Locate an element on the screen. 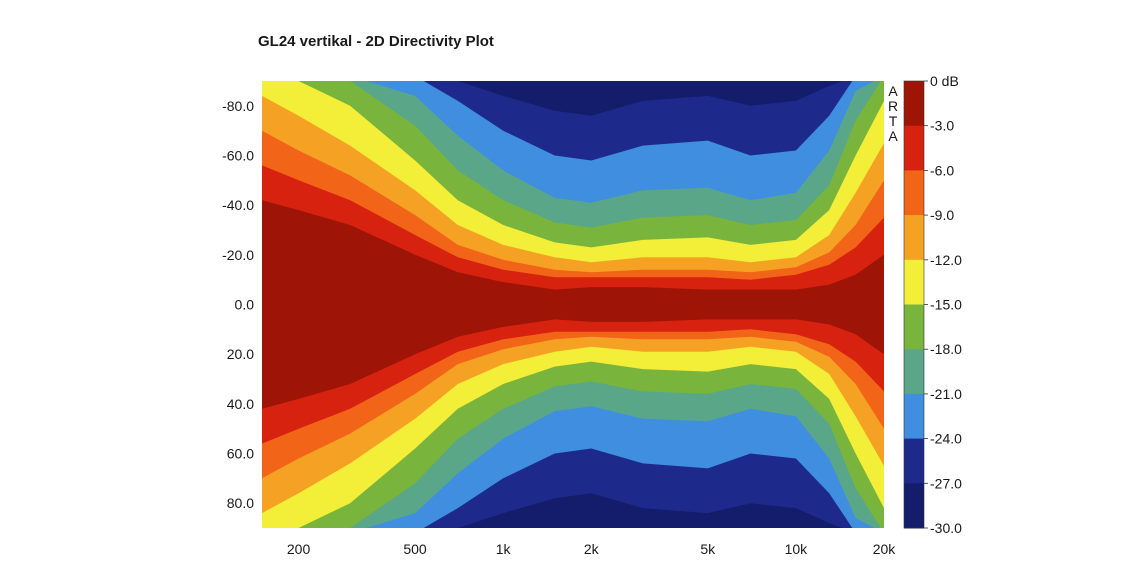 This screenshot has height=570, width=1140. colorbar-label: -3.0 is located at coordinates (942, 126).